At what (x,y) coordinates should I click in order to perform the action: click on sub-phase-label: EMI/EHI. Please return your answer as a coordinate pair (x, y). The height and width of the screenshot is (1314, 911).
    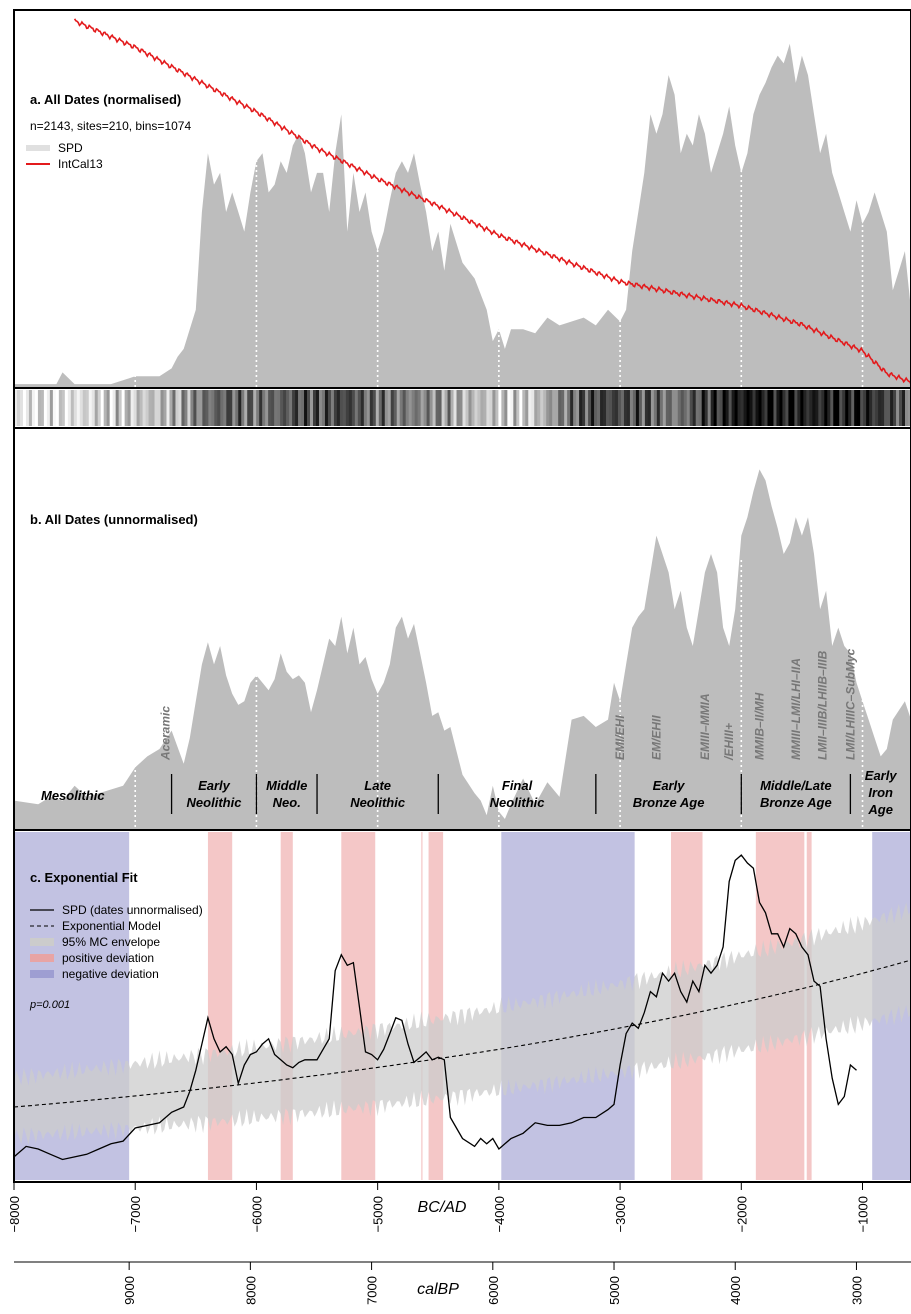
    Looking at the image, I should click on (620, 737).